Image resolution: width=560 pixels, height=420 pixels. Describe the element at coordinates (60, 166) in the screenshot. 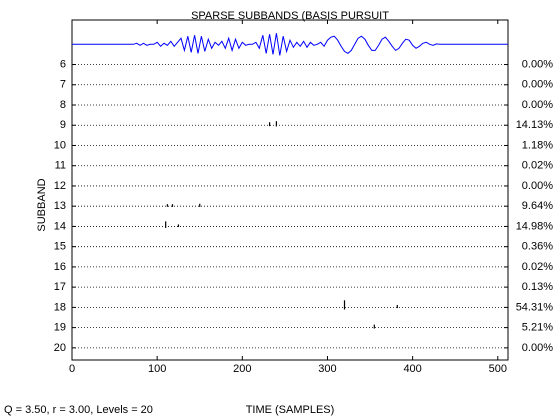

I see `y-tick-label: 11` at that location.